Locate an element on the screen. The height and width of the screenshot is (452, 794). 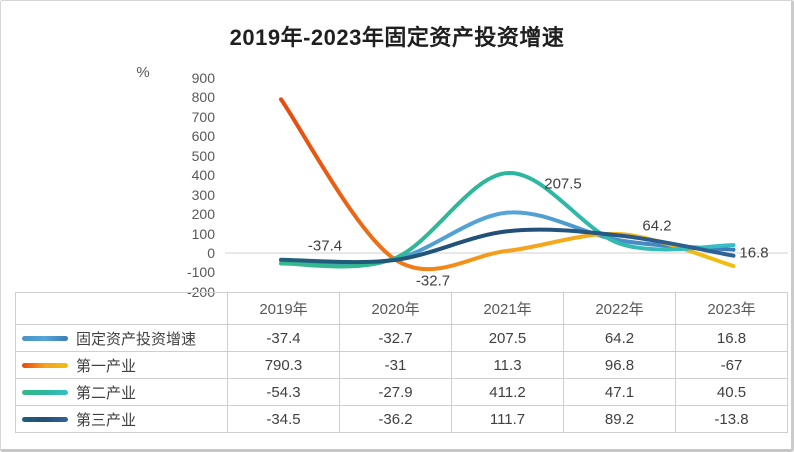
table-value-cell: -27.9 is located at coordinates (395, 392).